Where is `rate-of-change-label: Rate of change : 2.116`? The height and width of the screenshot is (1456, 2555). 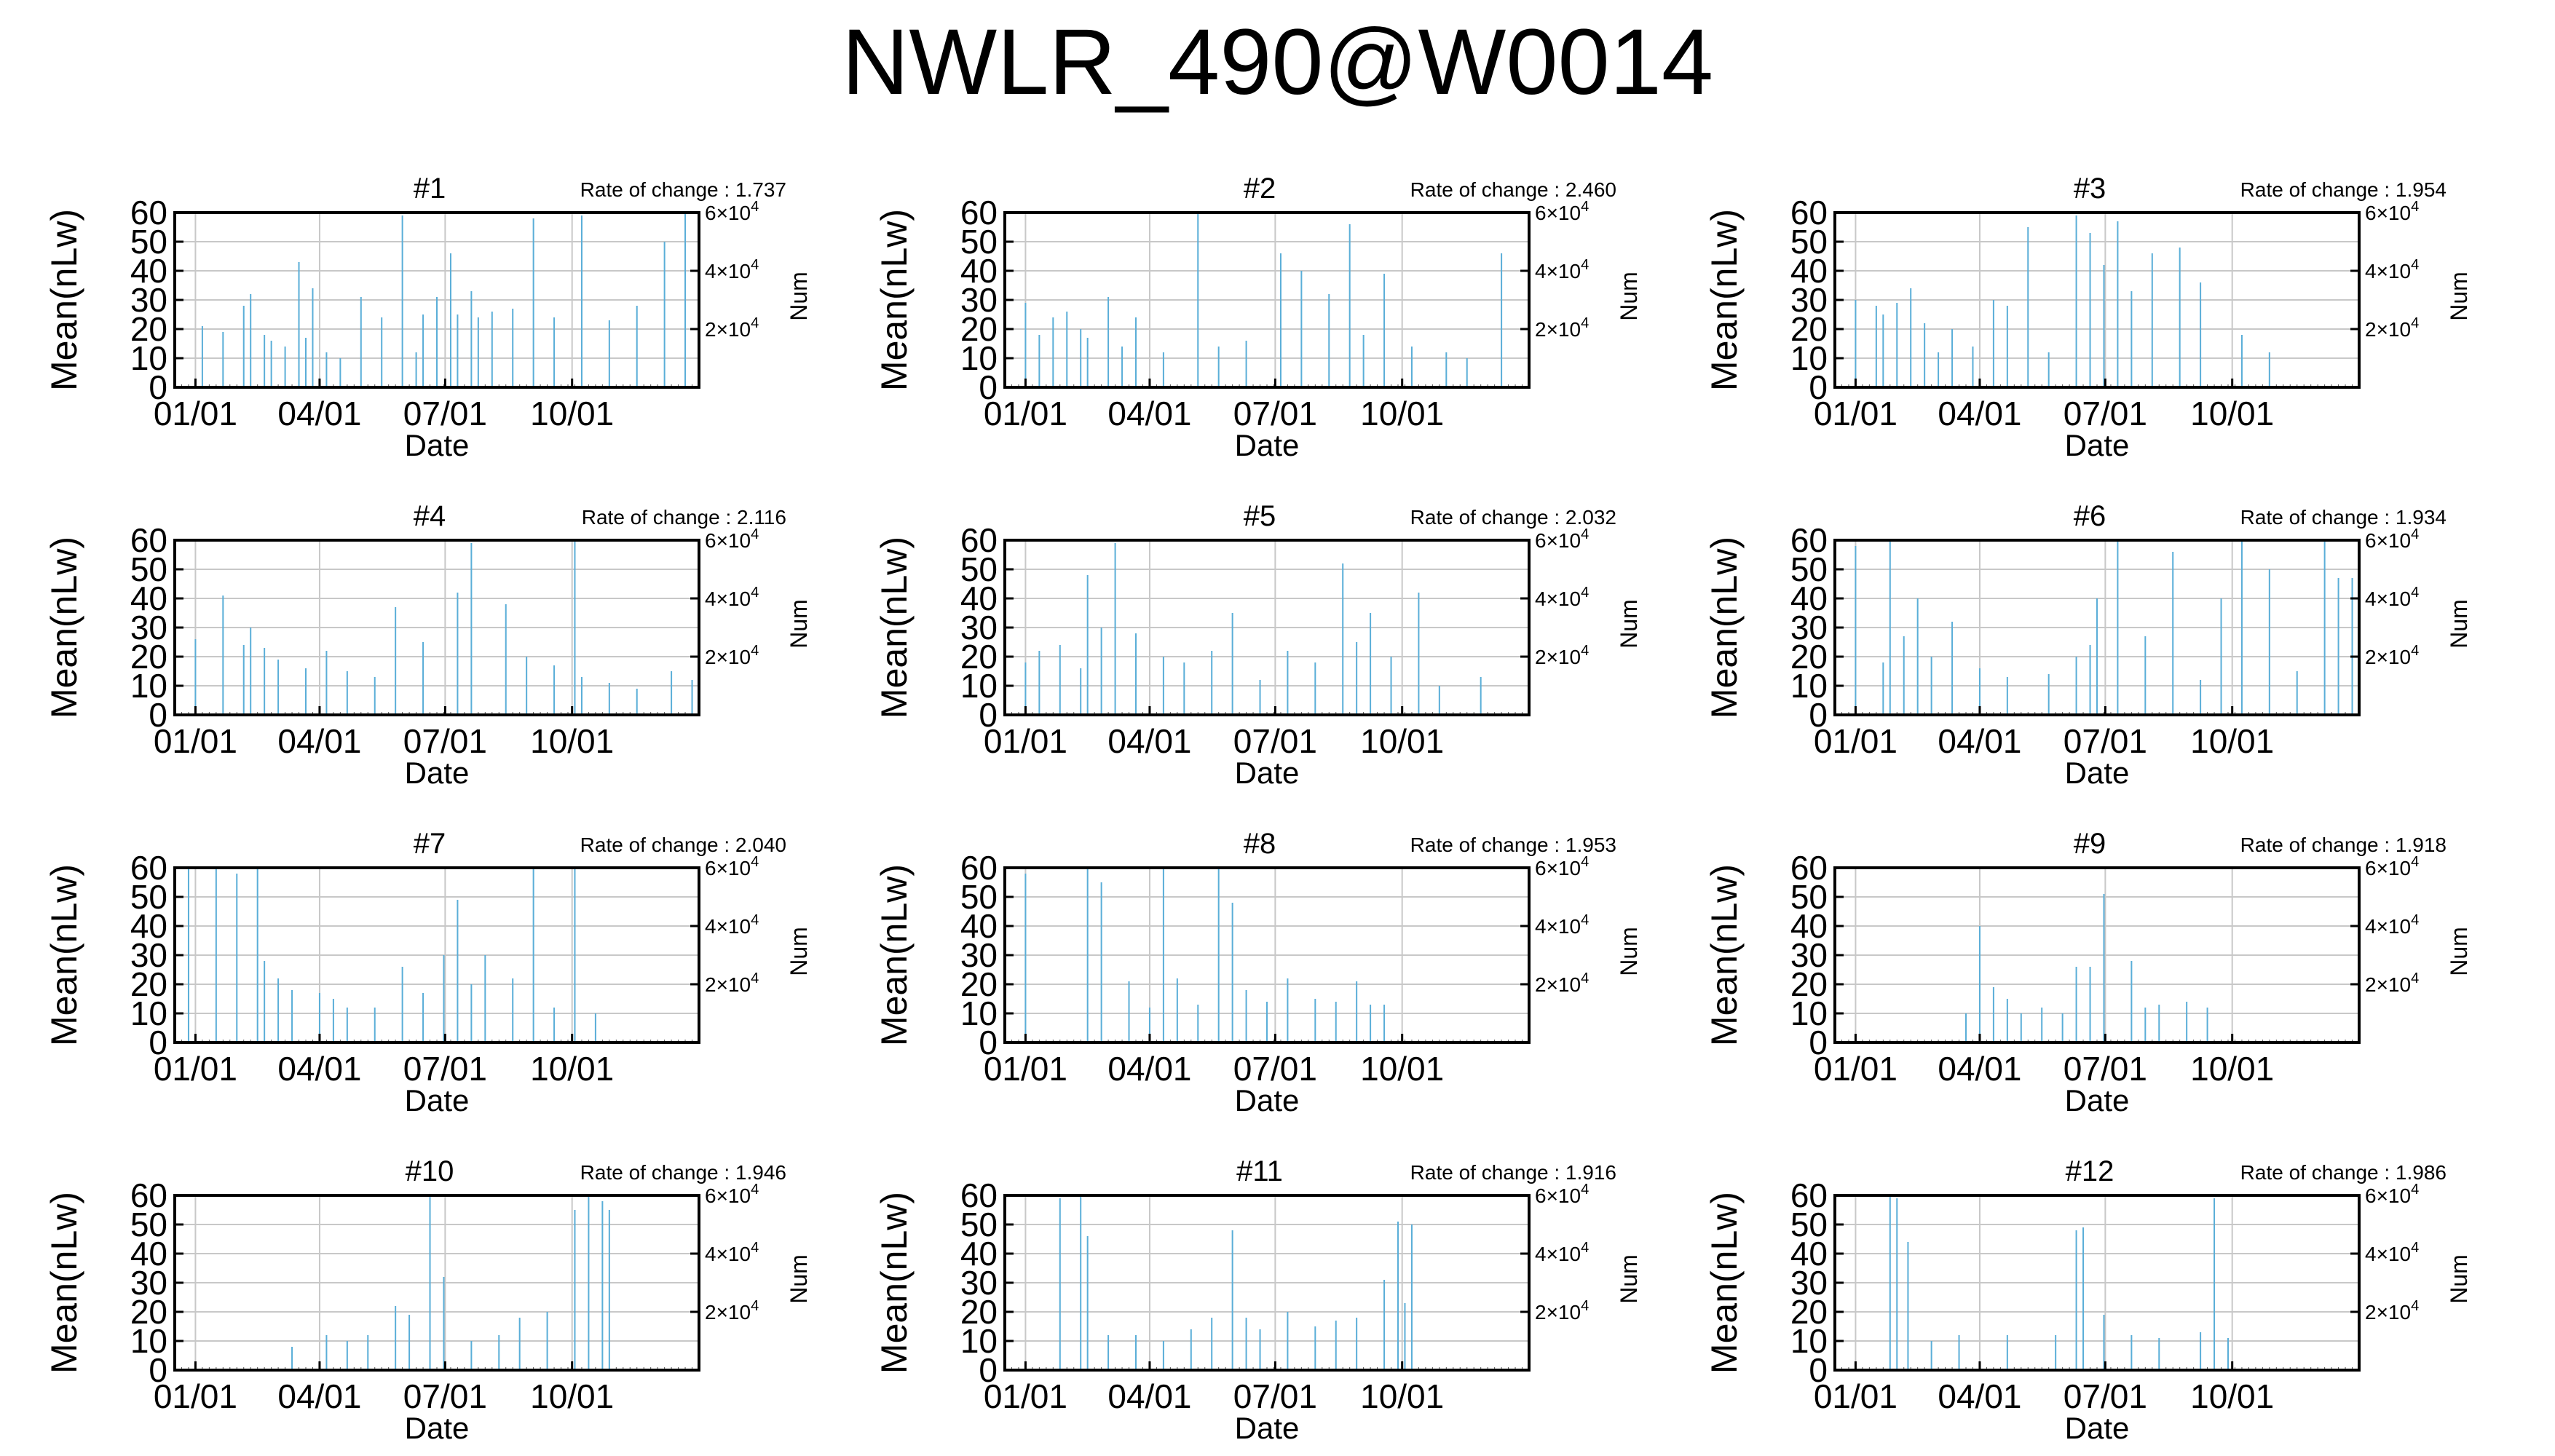 rate-of-change-label: Rate of change : 2.116 is located at coordinates (684, 517).